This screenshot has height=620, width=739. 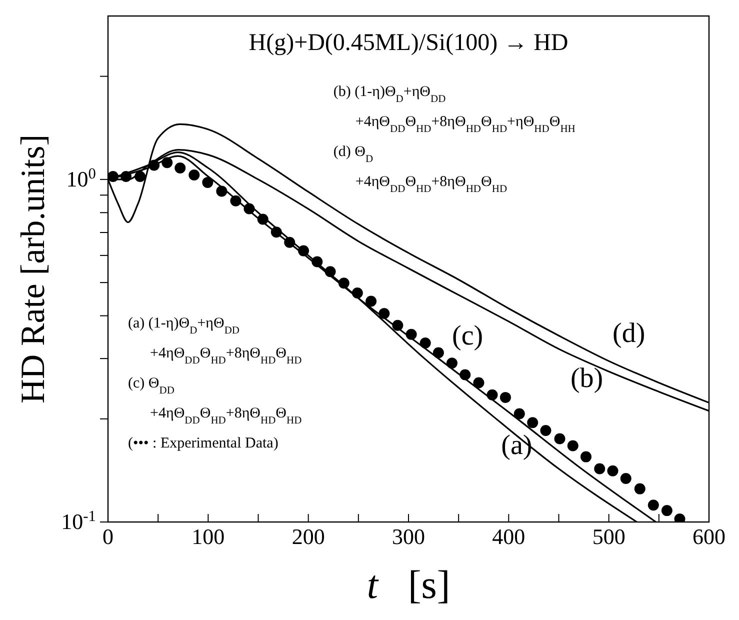 What do you see at coordinates (629, 334) in the screenshot?
I see `annotation: (d)` at bounding box center [629, 334].